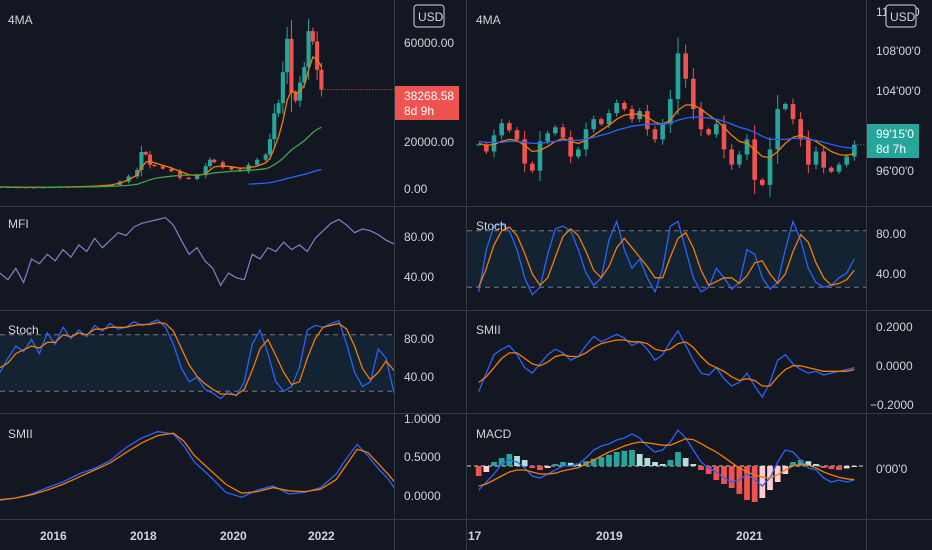 The image size is (932, 550). I want to click on left-smii-tick: 0.0000, so click(422, 496).